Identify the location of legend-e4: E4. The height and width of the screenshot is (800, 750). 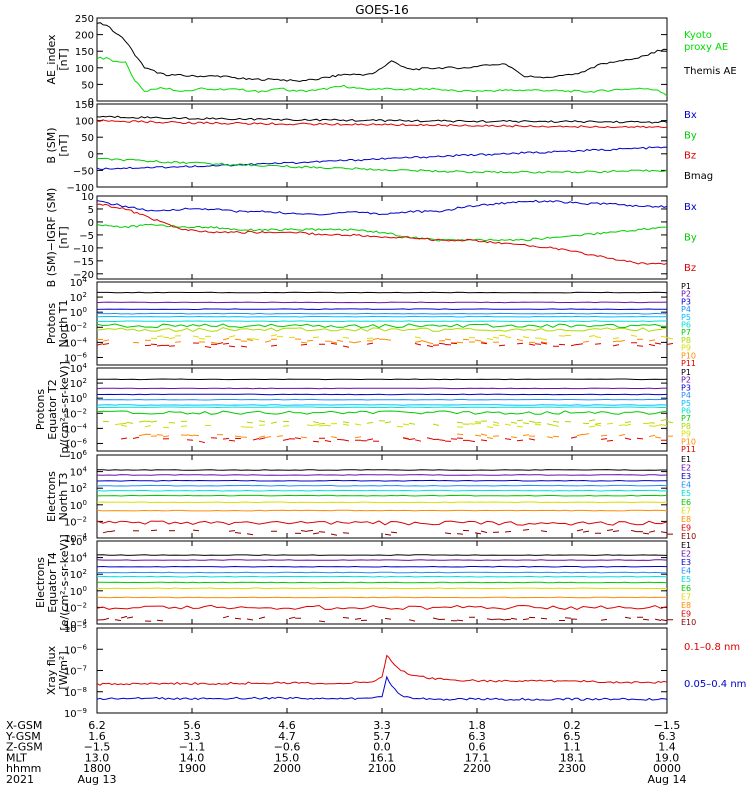
(686, 571).